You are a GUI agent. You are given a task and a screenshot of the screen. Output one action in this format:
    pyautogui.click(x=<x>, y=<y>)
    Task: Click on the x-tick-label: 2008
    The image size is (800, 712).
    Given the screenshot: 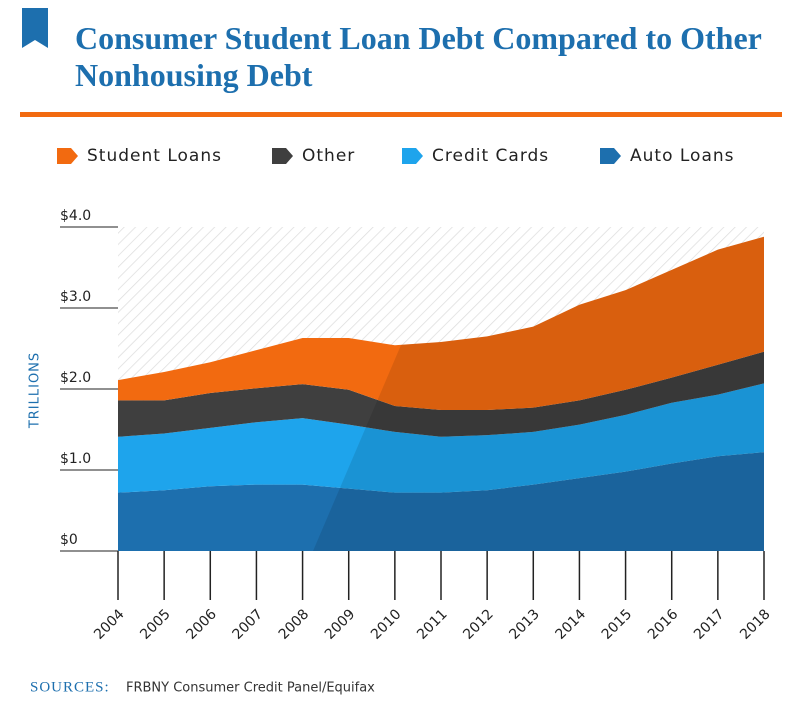 What is the action you would take?
    pyautogui.click(x=294, y=624)
    